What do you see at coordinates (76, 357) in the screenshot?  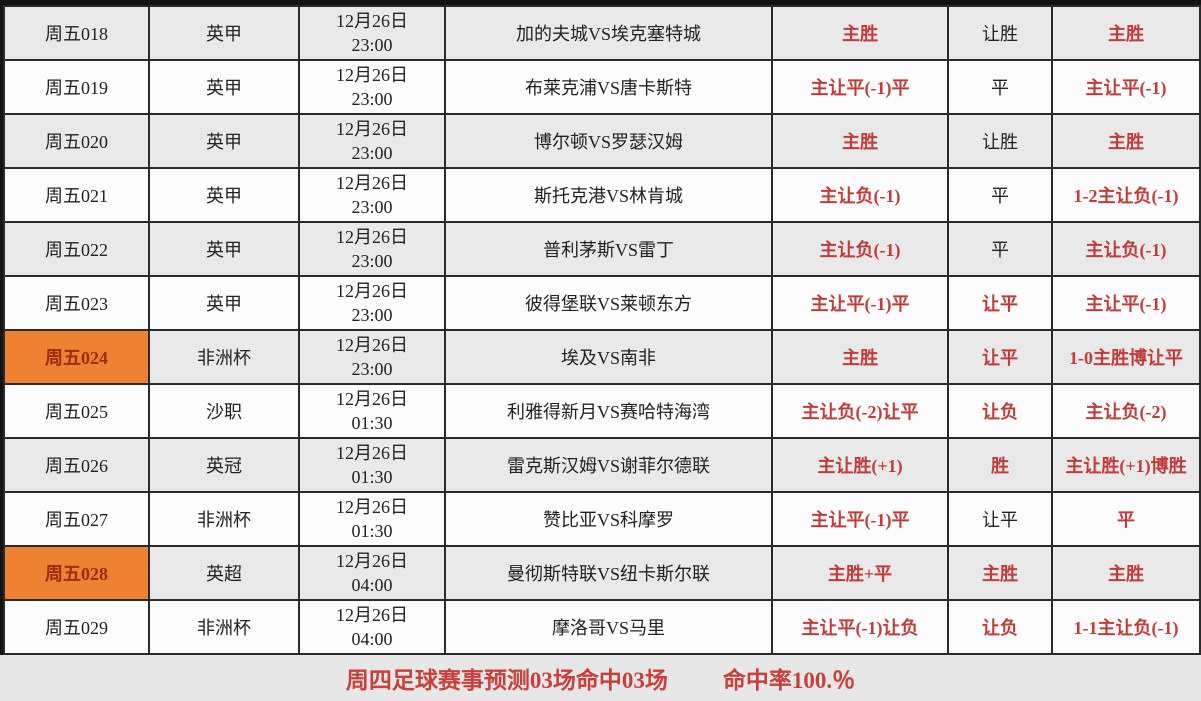 I see `cell-match-id: 周五024` at bounding box center [76, 357].